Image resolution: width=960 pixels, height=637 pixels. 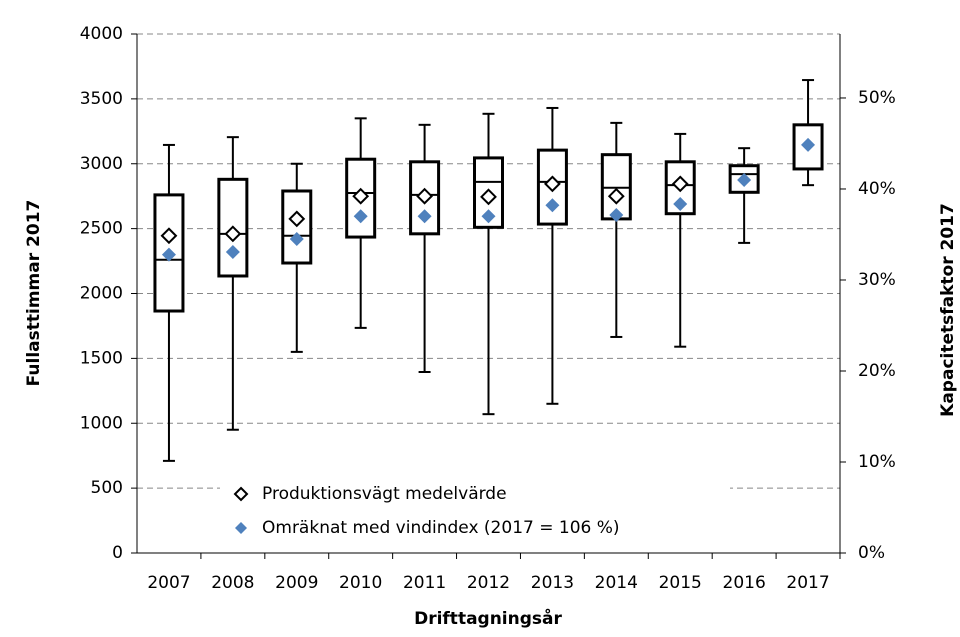 I want to click on x-tick-label: 2017, so click(x=807, y=583).